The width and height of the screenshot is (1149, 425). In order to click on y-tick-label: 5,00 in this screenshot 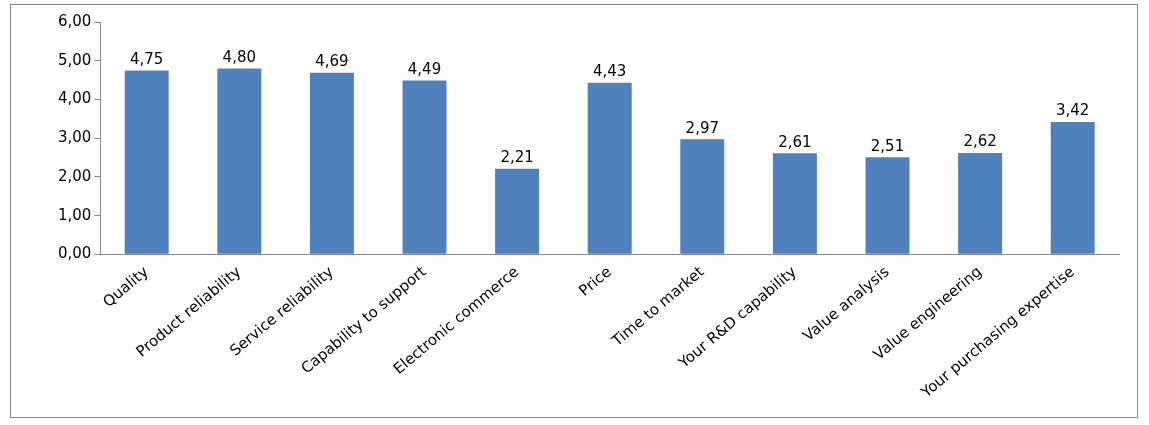, I will do `click(74, 59)`.